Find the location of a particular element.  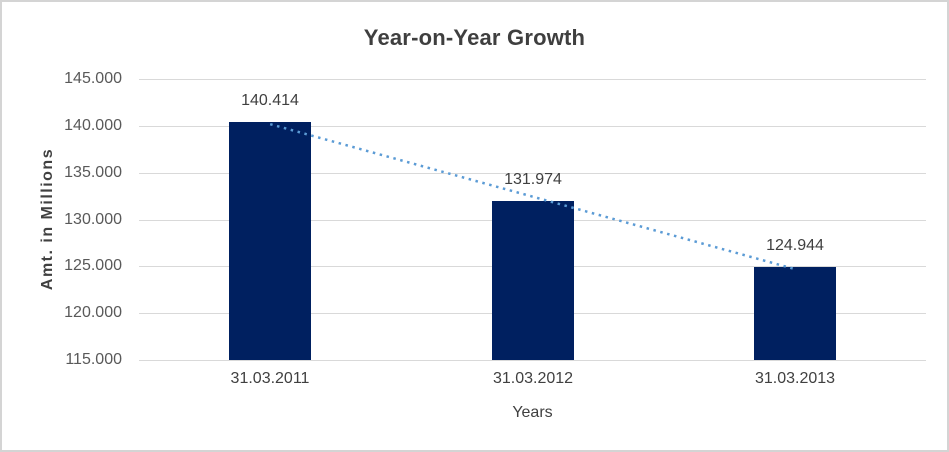

y-tick-label: 115.000 is located at coordinates (93, 359).